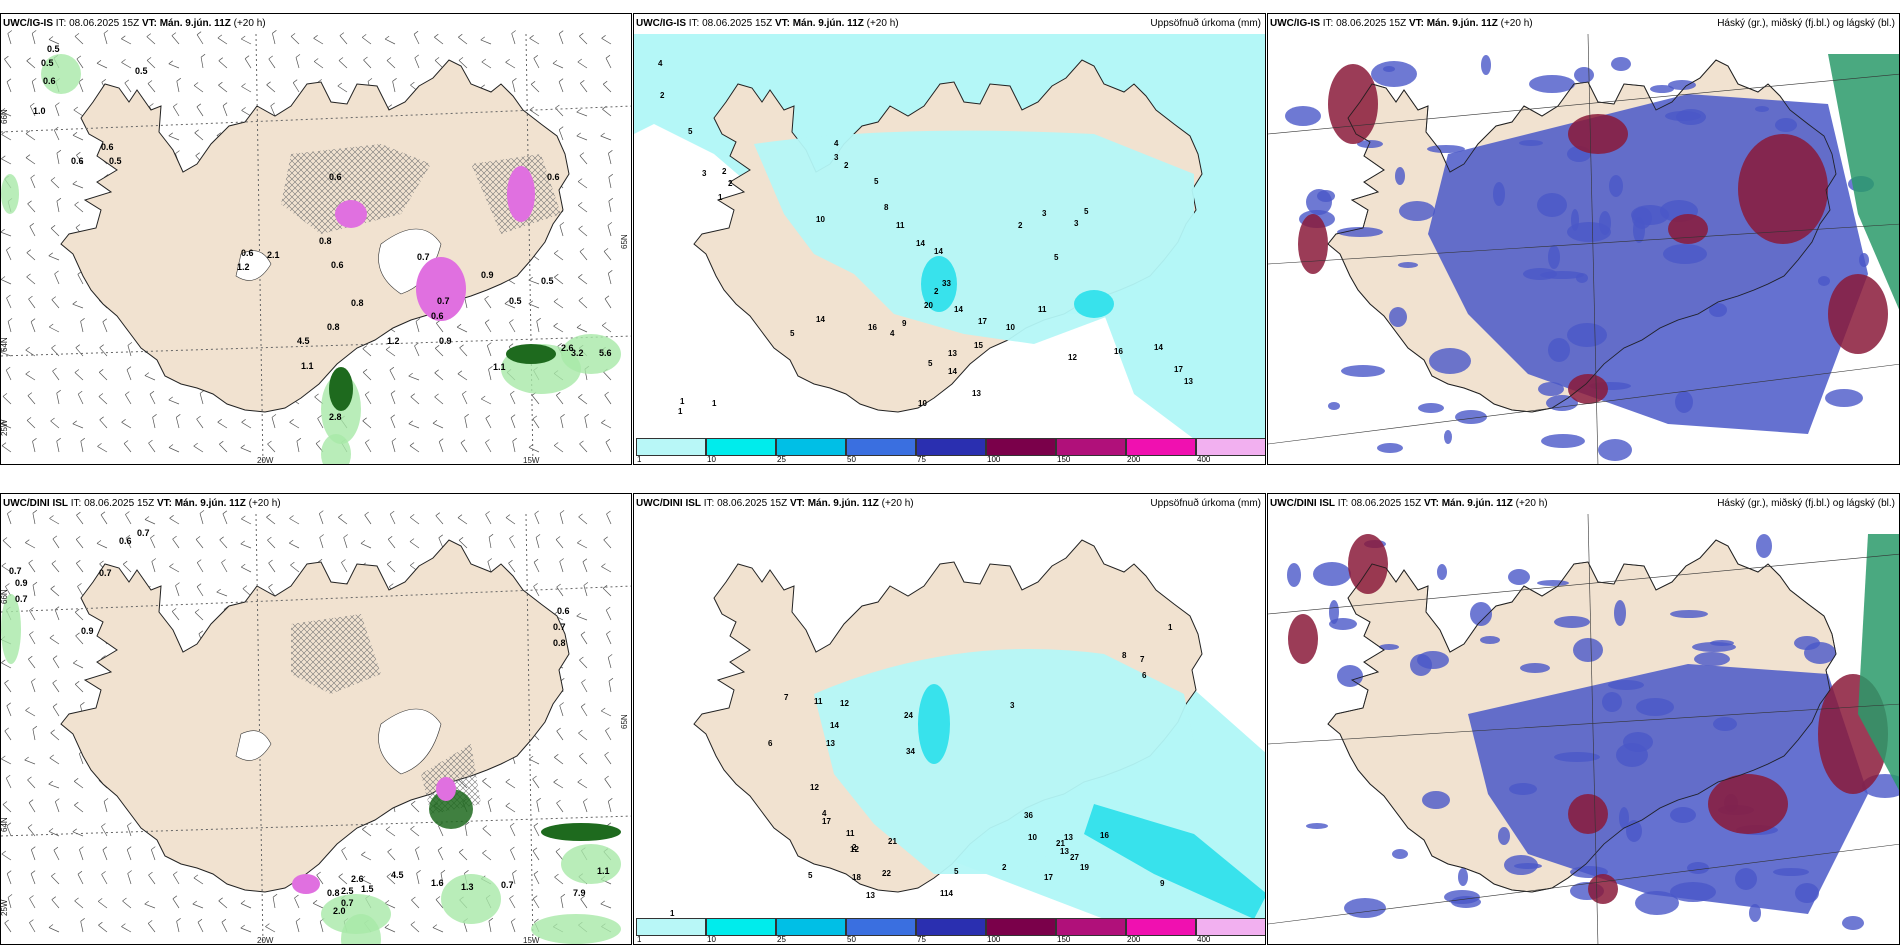 This screenshot has height=950, width=1900. I want to click on wind-precip-value: 0.7, so click(559, 627).